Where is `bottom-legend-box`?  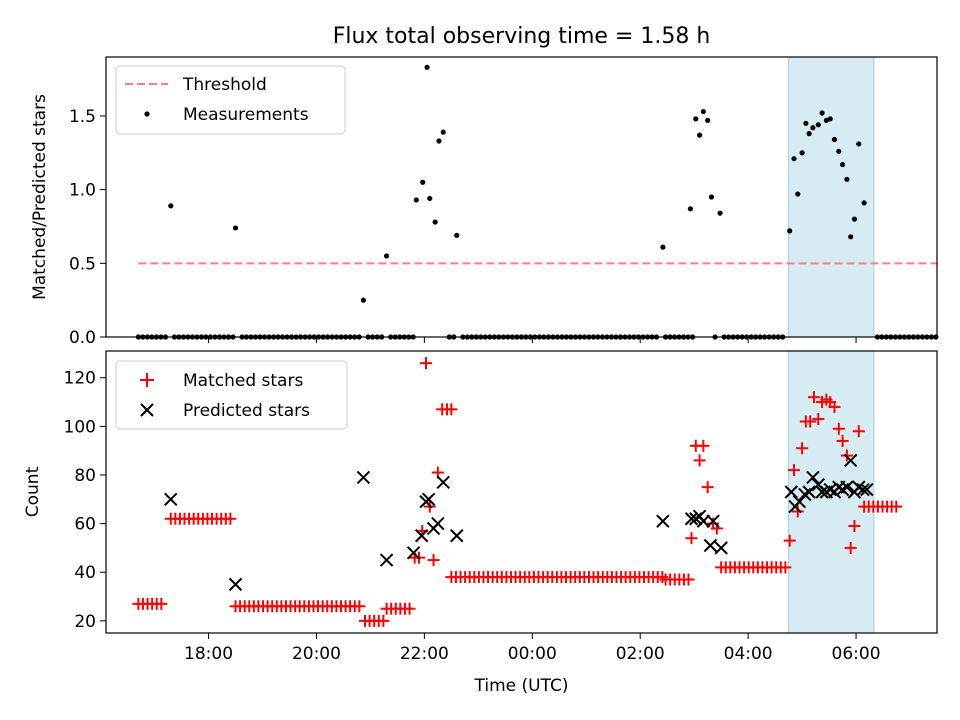 bottom-legend-box is located at coordinates (231, 395).